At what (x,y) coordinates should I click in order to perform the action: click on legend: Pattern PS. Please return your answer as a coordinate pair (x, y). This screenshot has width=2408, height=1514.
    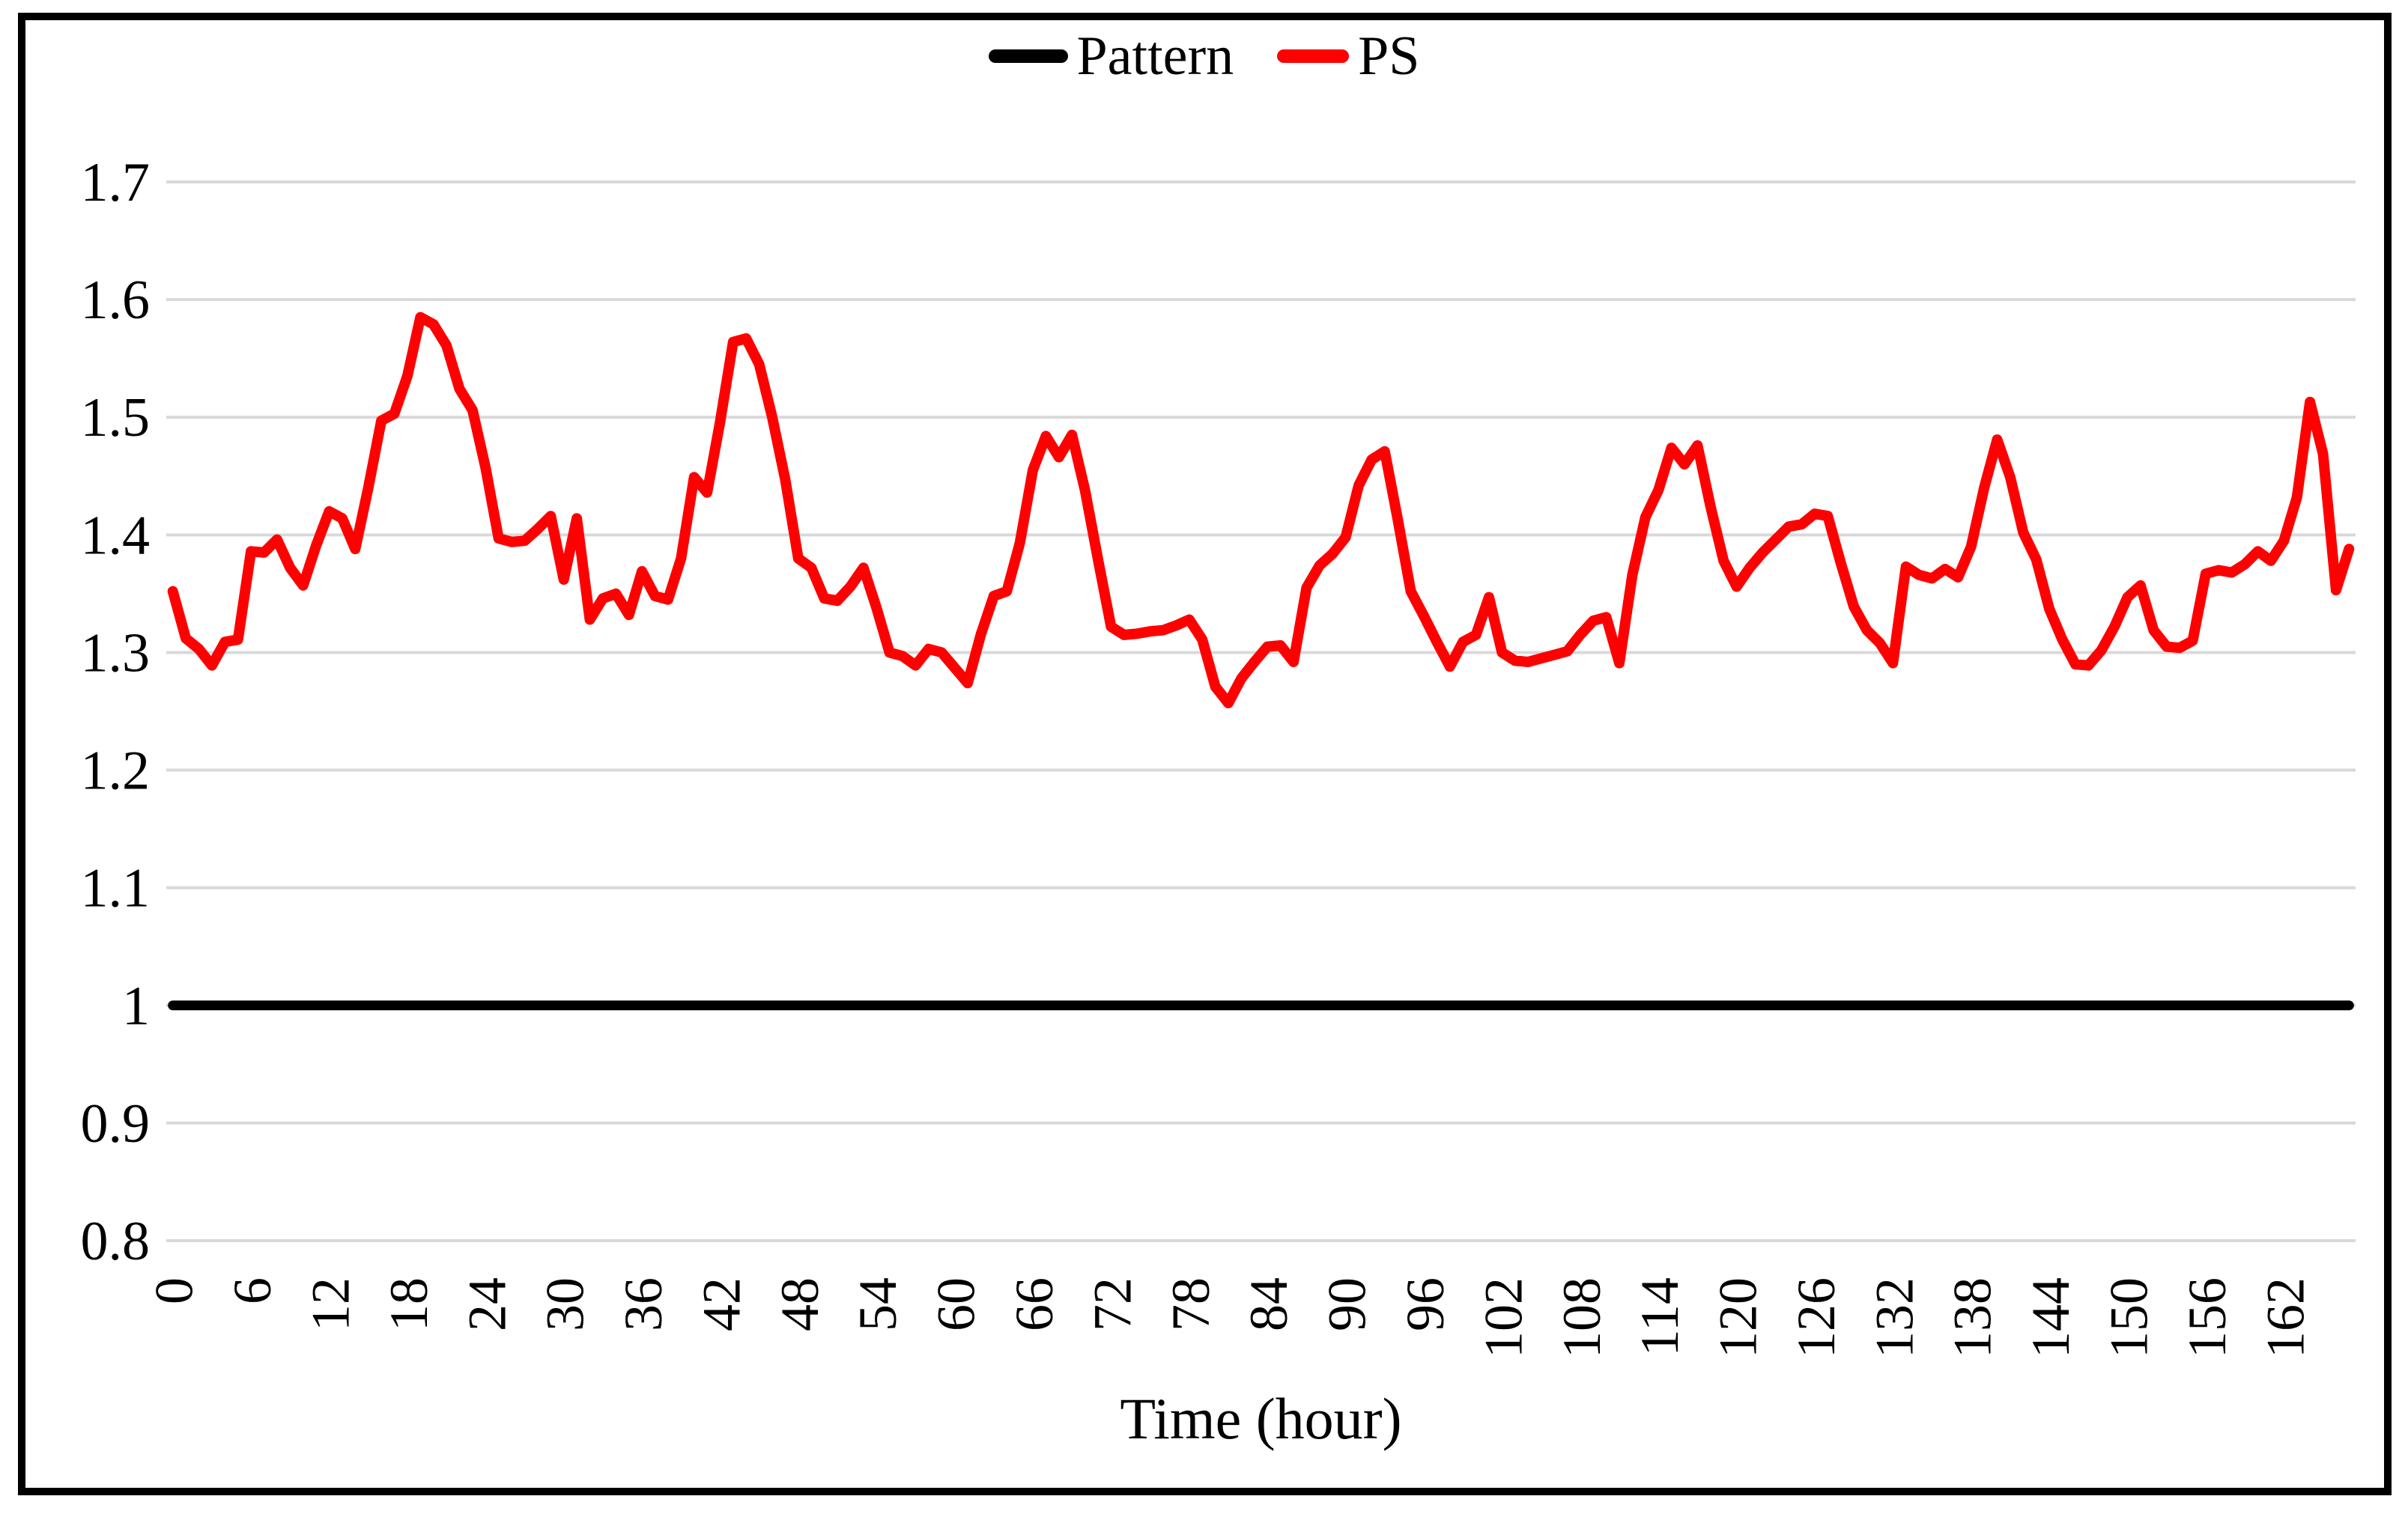
    Looking at the image, I should click on (1204, 56).